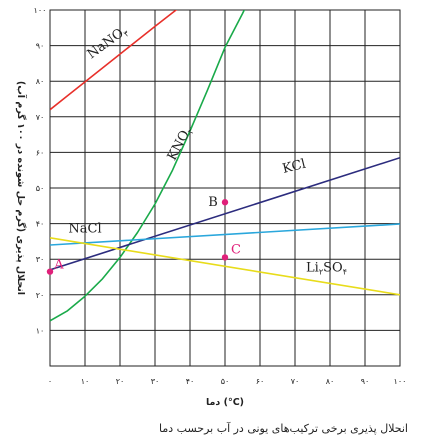  What do you see at coordinates (225, 402) in the screenshot?
I see `x-axis-title: دما (°C)` at bounding box center [225, 402].